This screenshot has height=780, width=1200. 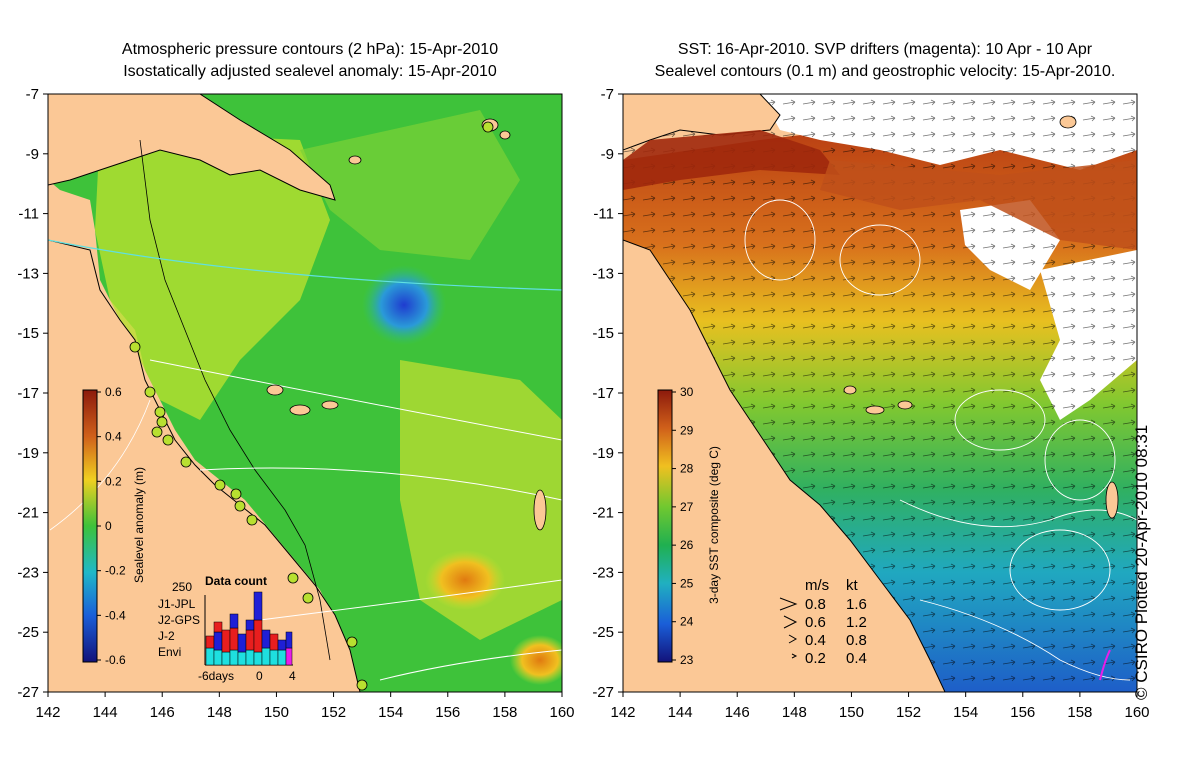 What do you see at coordinates (856, 622) in the screenshot?
I see `velocity-kt-1: 1.2` at bounding box center [856, 622].